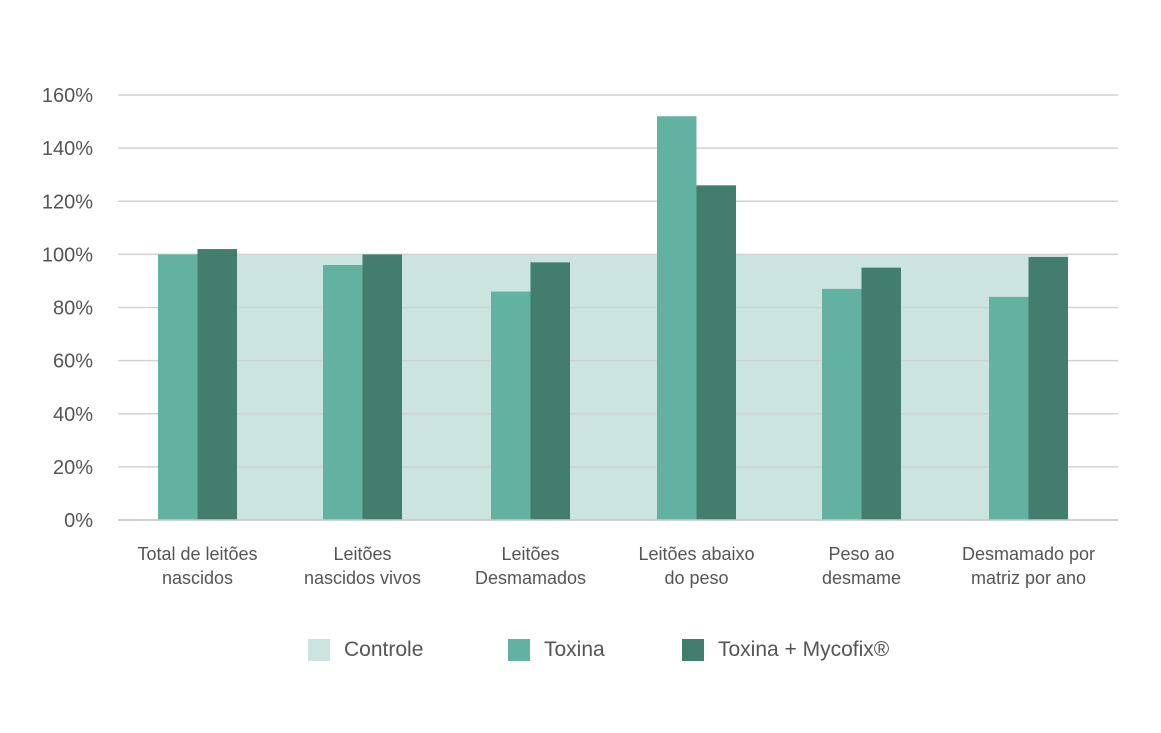 This screenshot has width=1161, height=733. I want to click on legend-swatch-toxina-mycofix, so click(693, 650).